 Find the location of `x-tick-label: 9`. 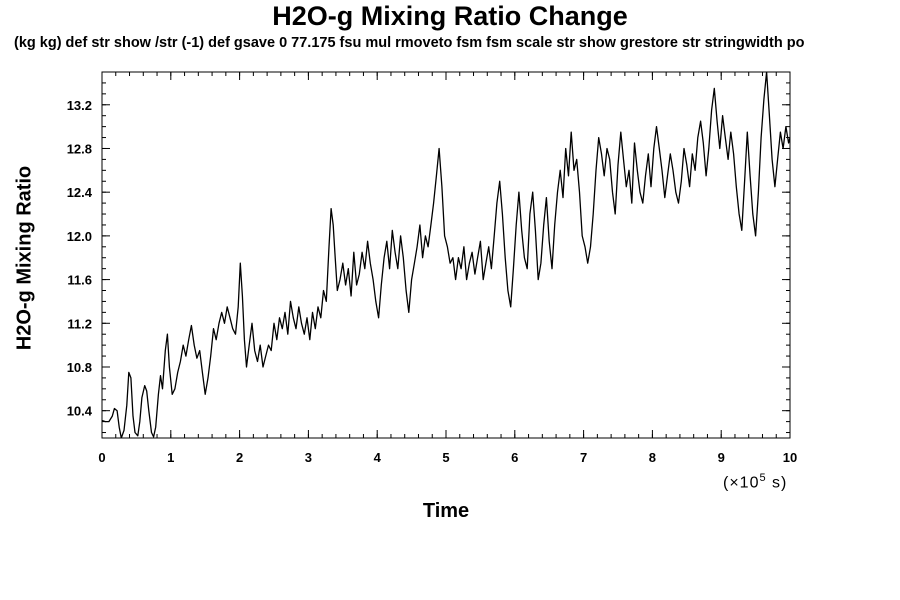

x-tick-label: 9 is located at coordinates (721, 457).